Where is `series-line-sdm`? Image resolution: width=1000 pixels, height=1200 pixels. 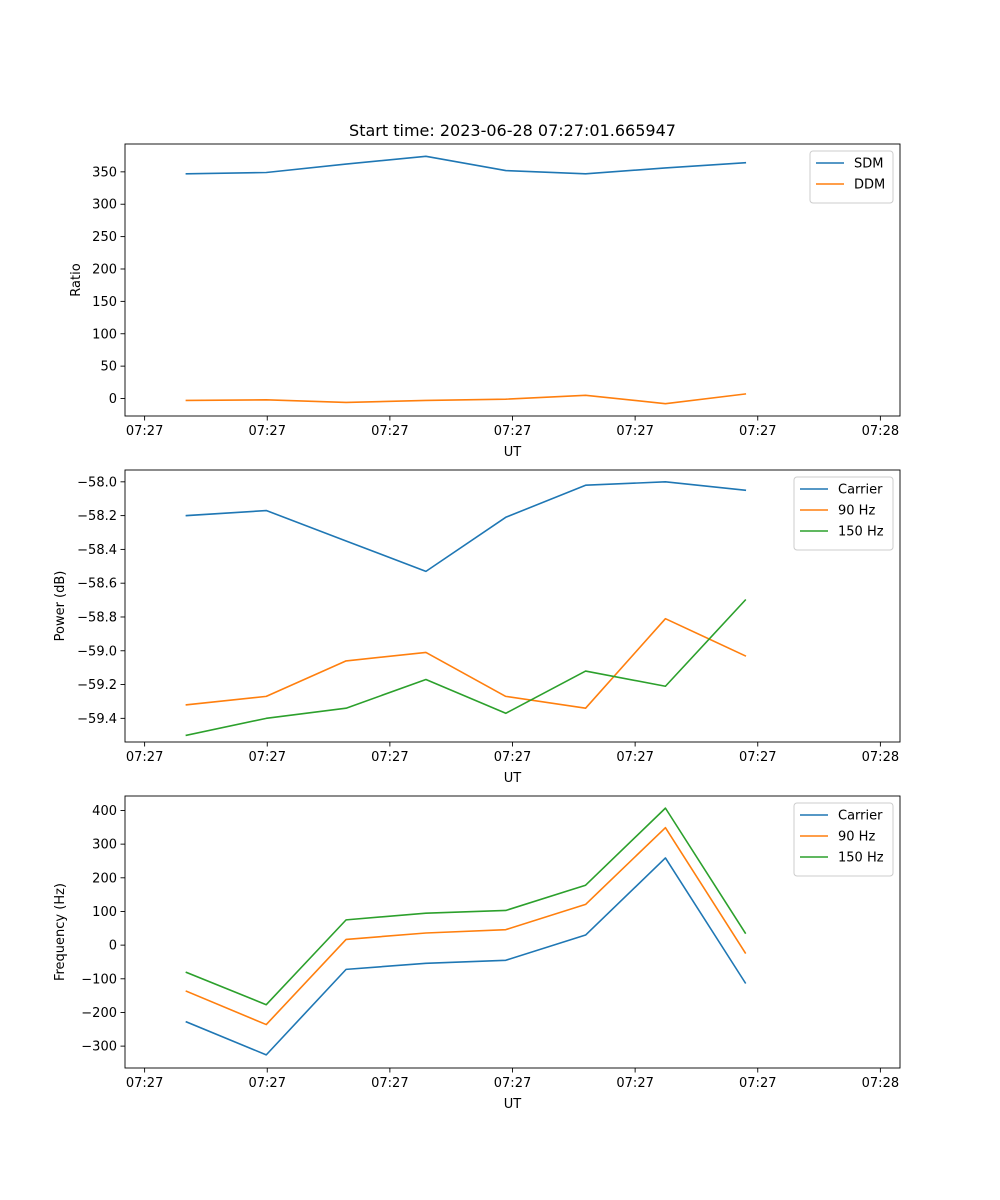
series-line-sdm is located at coordinates (466, 165).